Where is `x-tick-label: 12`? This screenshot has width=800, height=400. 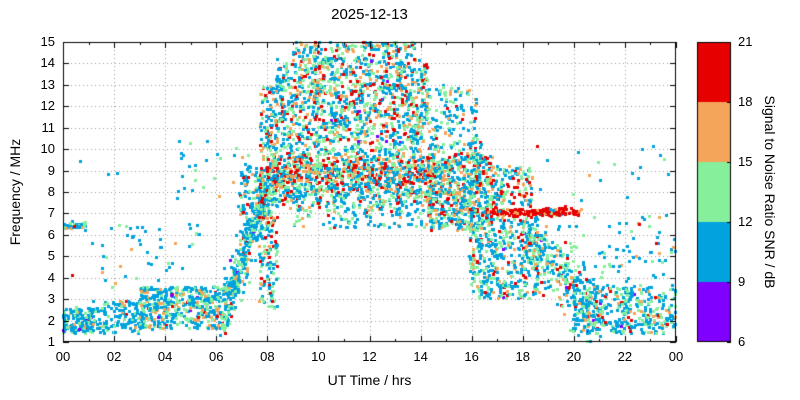 x-tick-label: 12 is located at coordinates (369, 356).